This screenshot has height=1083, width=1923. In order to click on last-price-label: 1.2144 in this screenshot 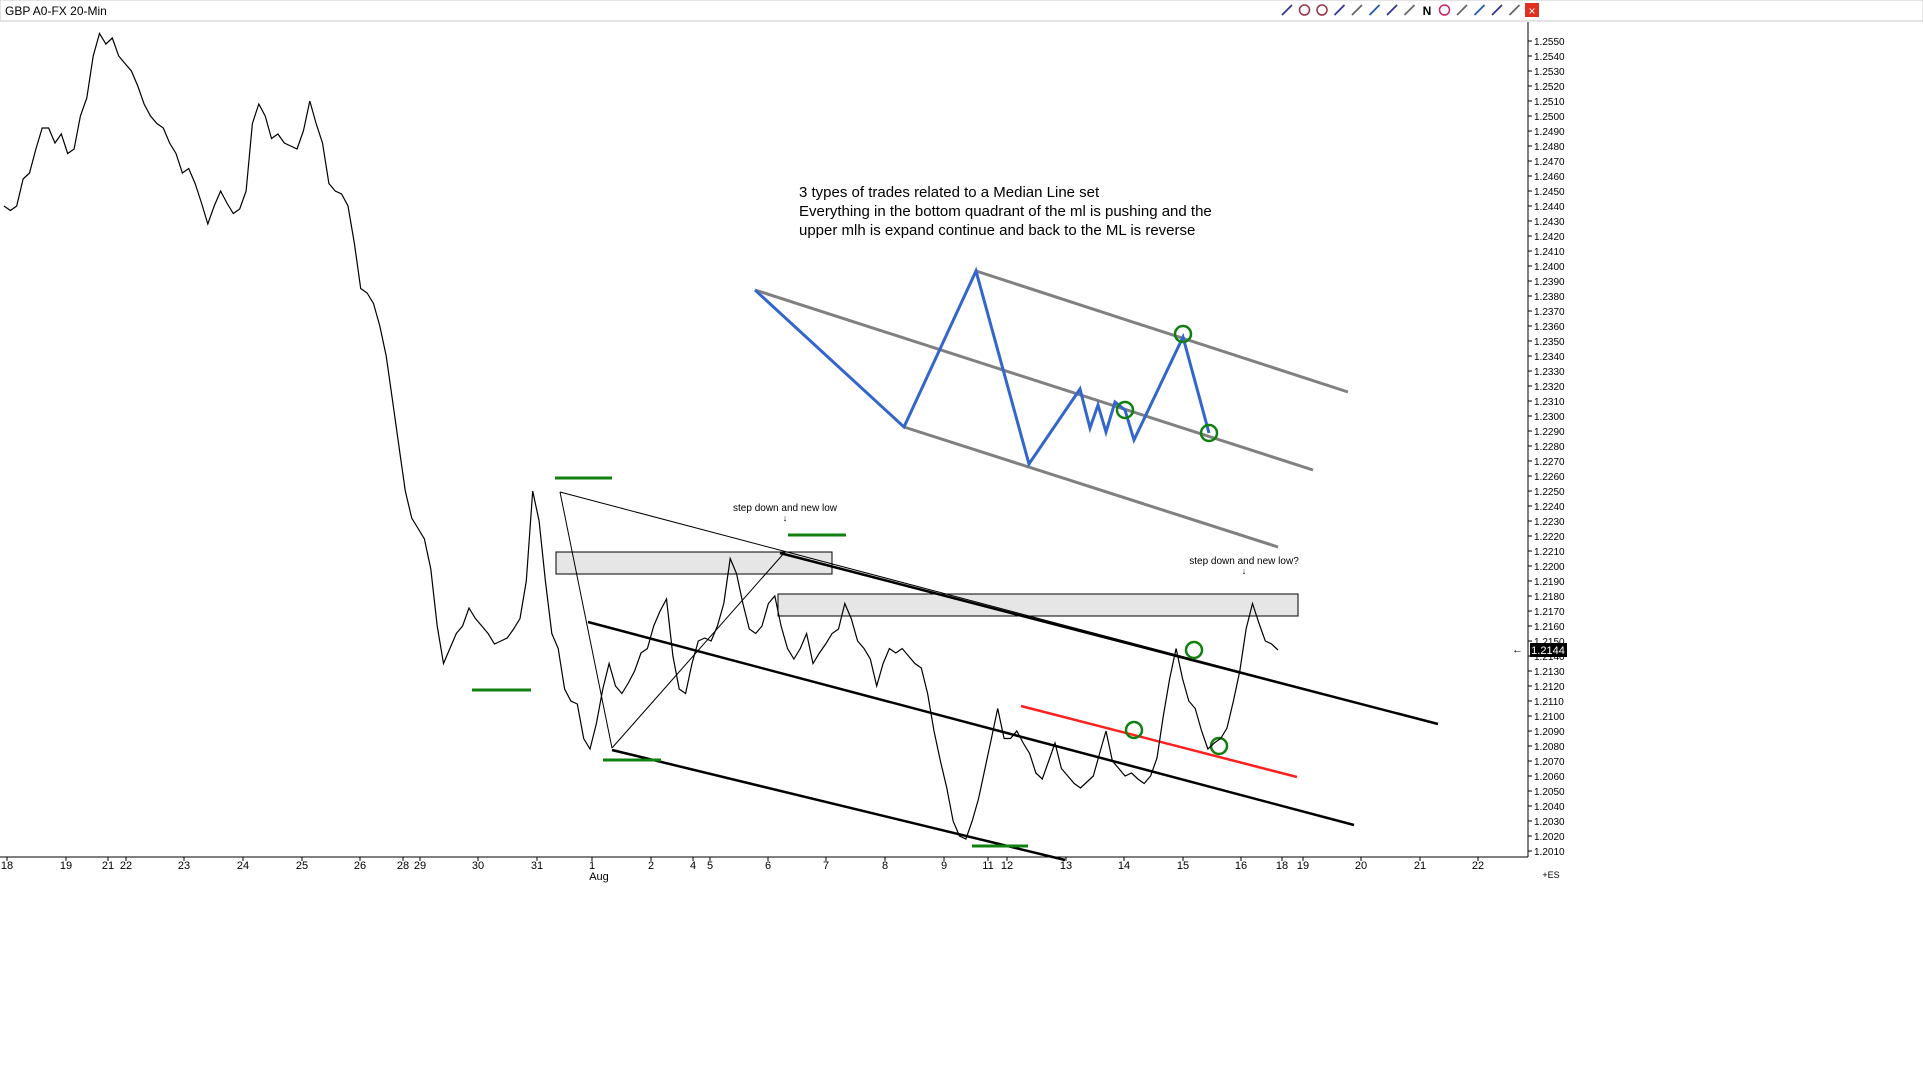, I will do `click(1548, 651)`.